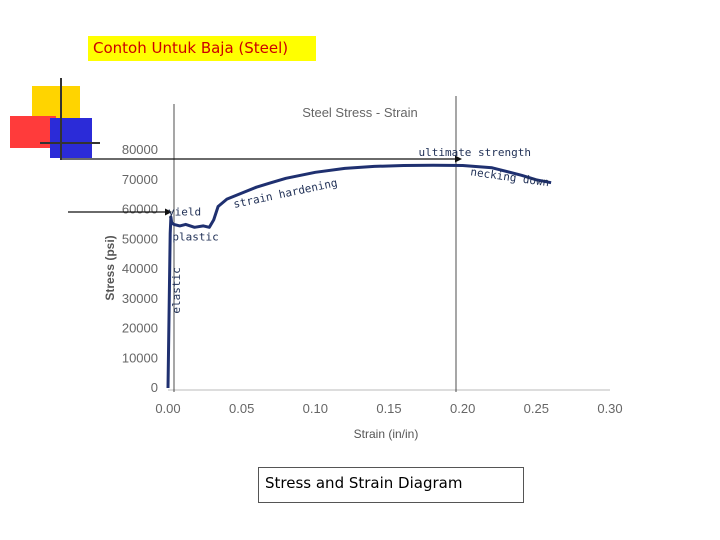 Image resolution: width=720 pixels, height=540 pixels. Describe the element at coordinates (140, 209) in the screenshot. I see `y-tick-label: 60000` at that location.